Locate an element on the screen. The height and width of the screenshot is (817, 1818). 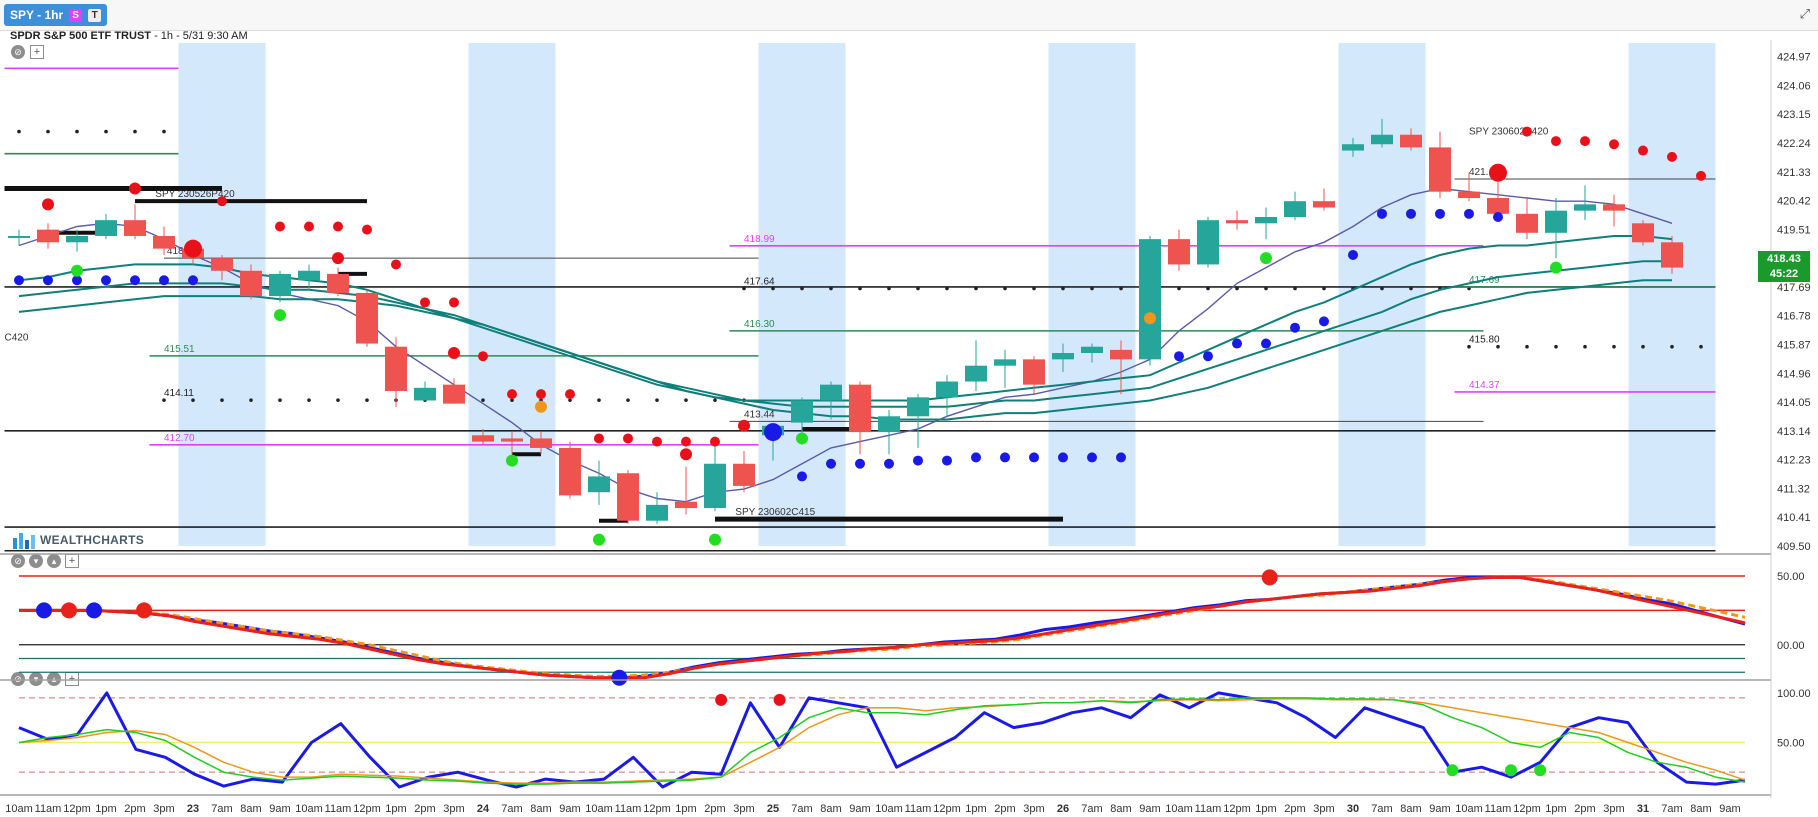
time-tick-label: 23 is located at coordinates (193, 809).